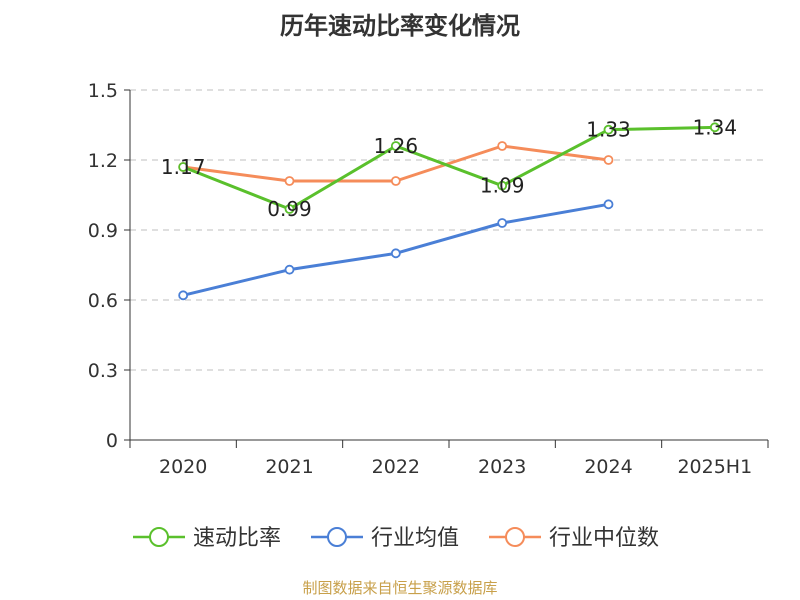 The width and height of the screenshot is (800, 600). What do you see at coordinates (103, 91) in the screenshot?
I see `y-tick-label: 1.5` at bounding box center [103, 91].